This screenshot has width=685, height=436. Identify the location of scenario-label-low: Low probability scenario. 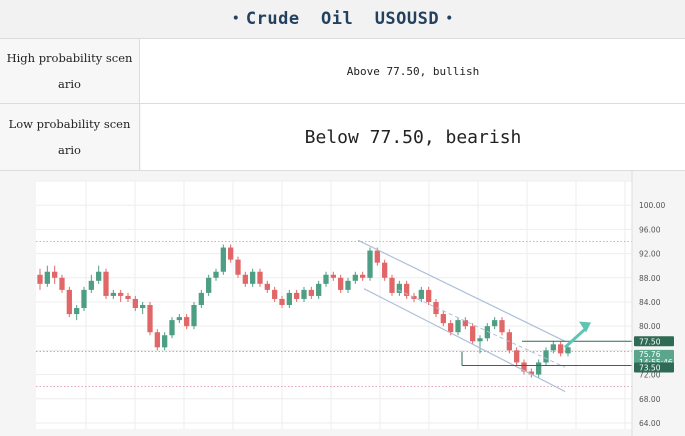
(70, 137).